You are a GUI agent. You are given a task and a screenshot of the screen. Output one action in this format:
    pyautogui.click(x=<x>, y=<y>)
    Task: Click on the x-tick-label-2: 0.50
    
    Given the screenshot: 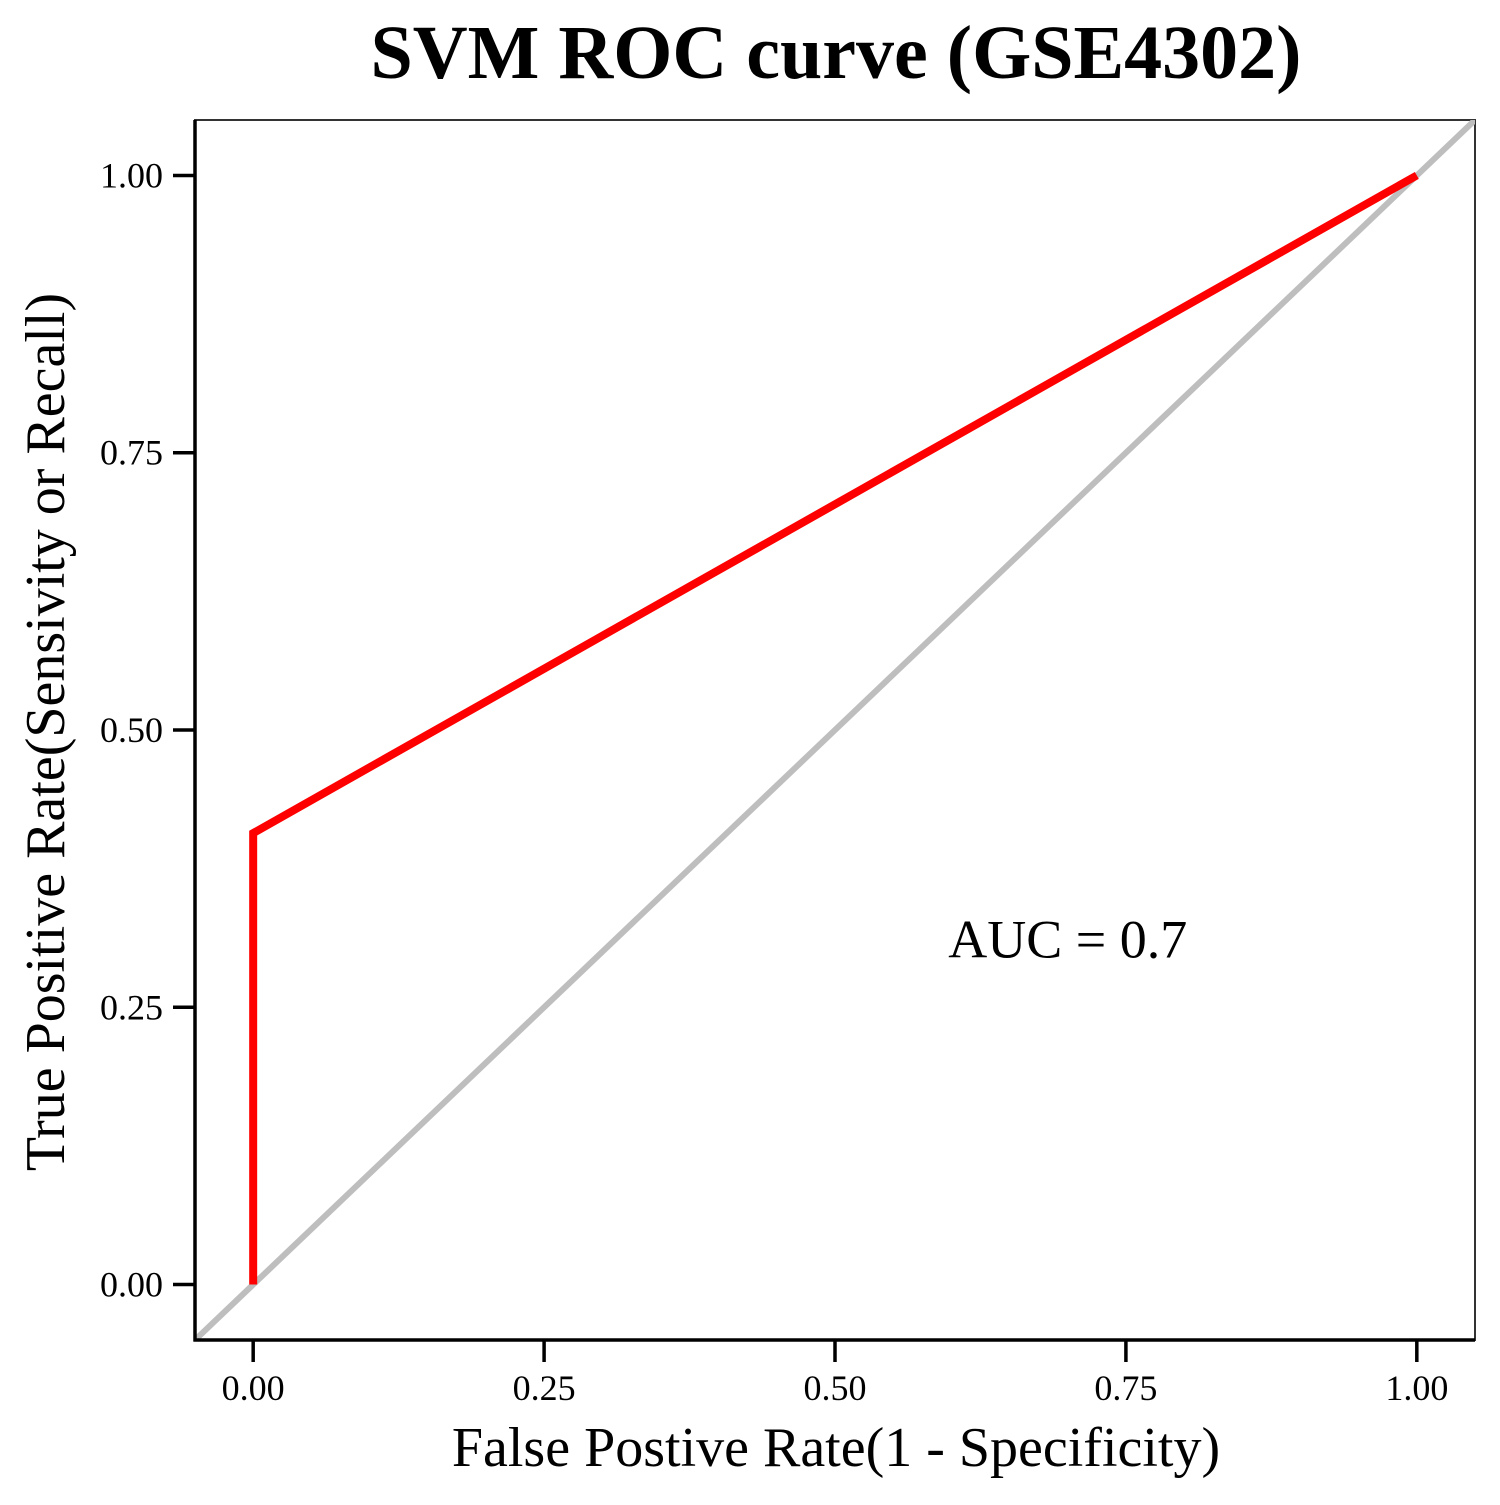 What is the action you would take?
    pyautogui.click(x=835, y=1388)
    